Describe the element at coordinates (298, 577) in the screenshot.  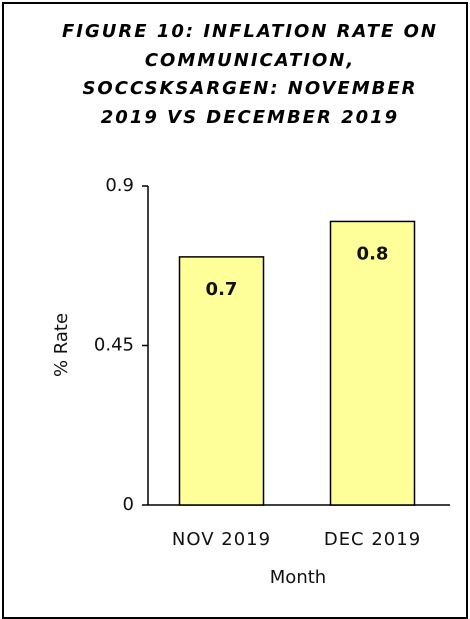
I see `x-axis-title: Month` at that location.